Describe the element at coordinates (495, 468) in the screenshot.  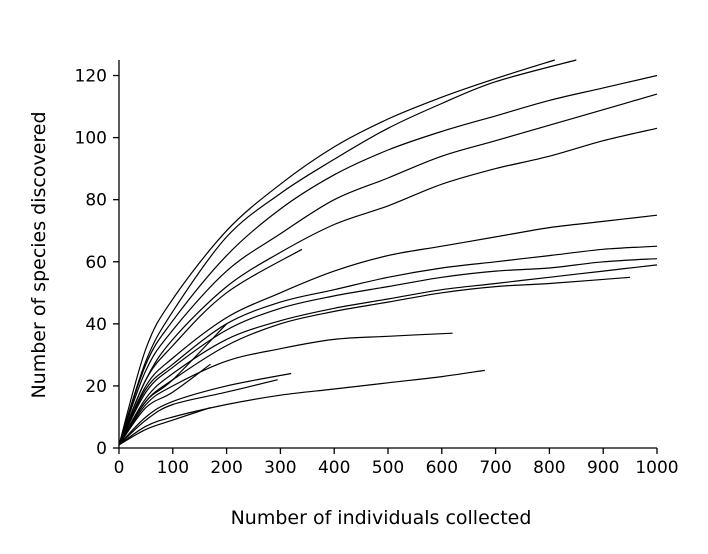
I see `x-tick-label: 700` at that location.